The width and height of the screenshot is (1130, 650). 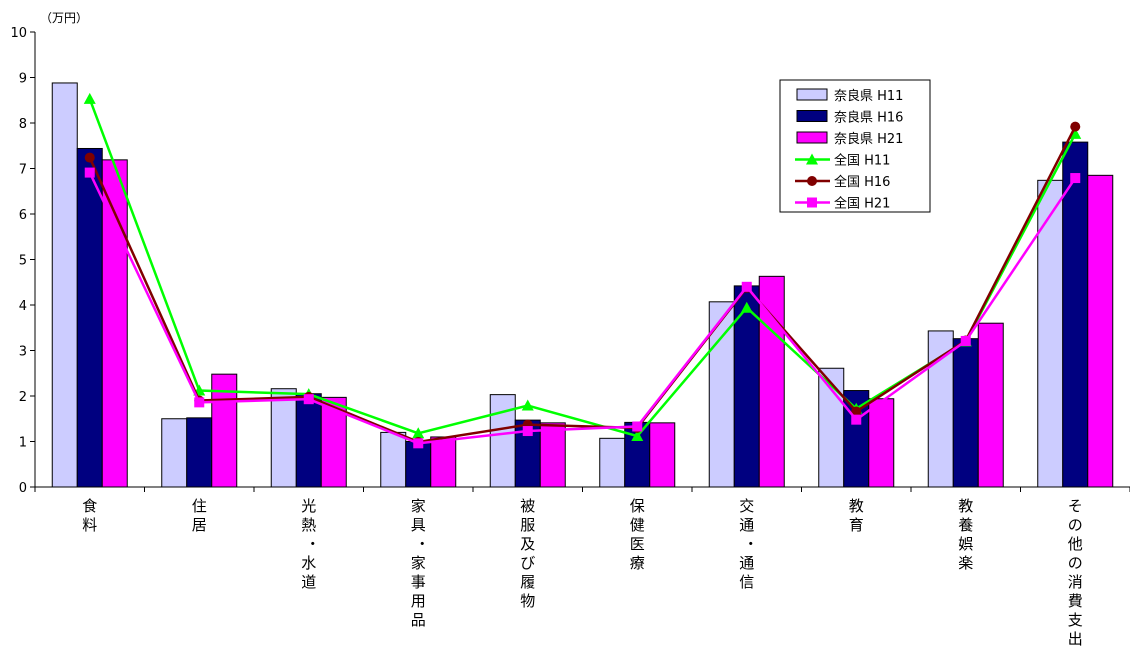 What do you see at coordinates (23, 170) in the screenshot?
I see `y-tick-label: 7` at bounding box center [23, 170].